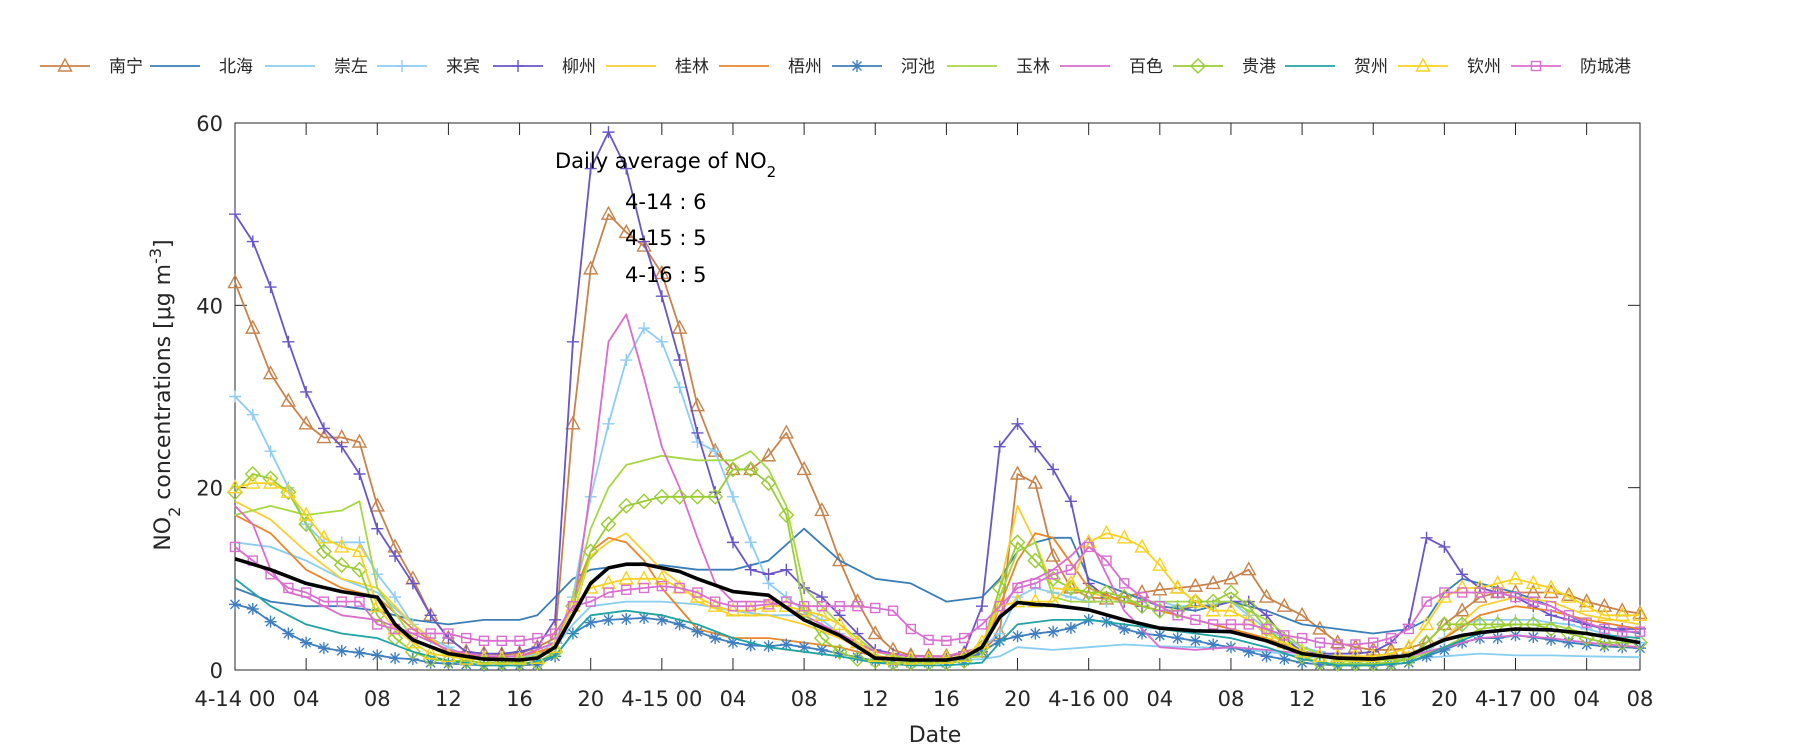 This screenshot has width=1800, height=750. I want to click on legend-label: 贵港, so click(1259, 67).